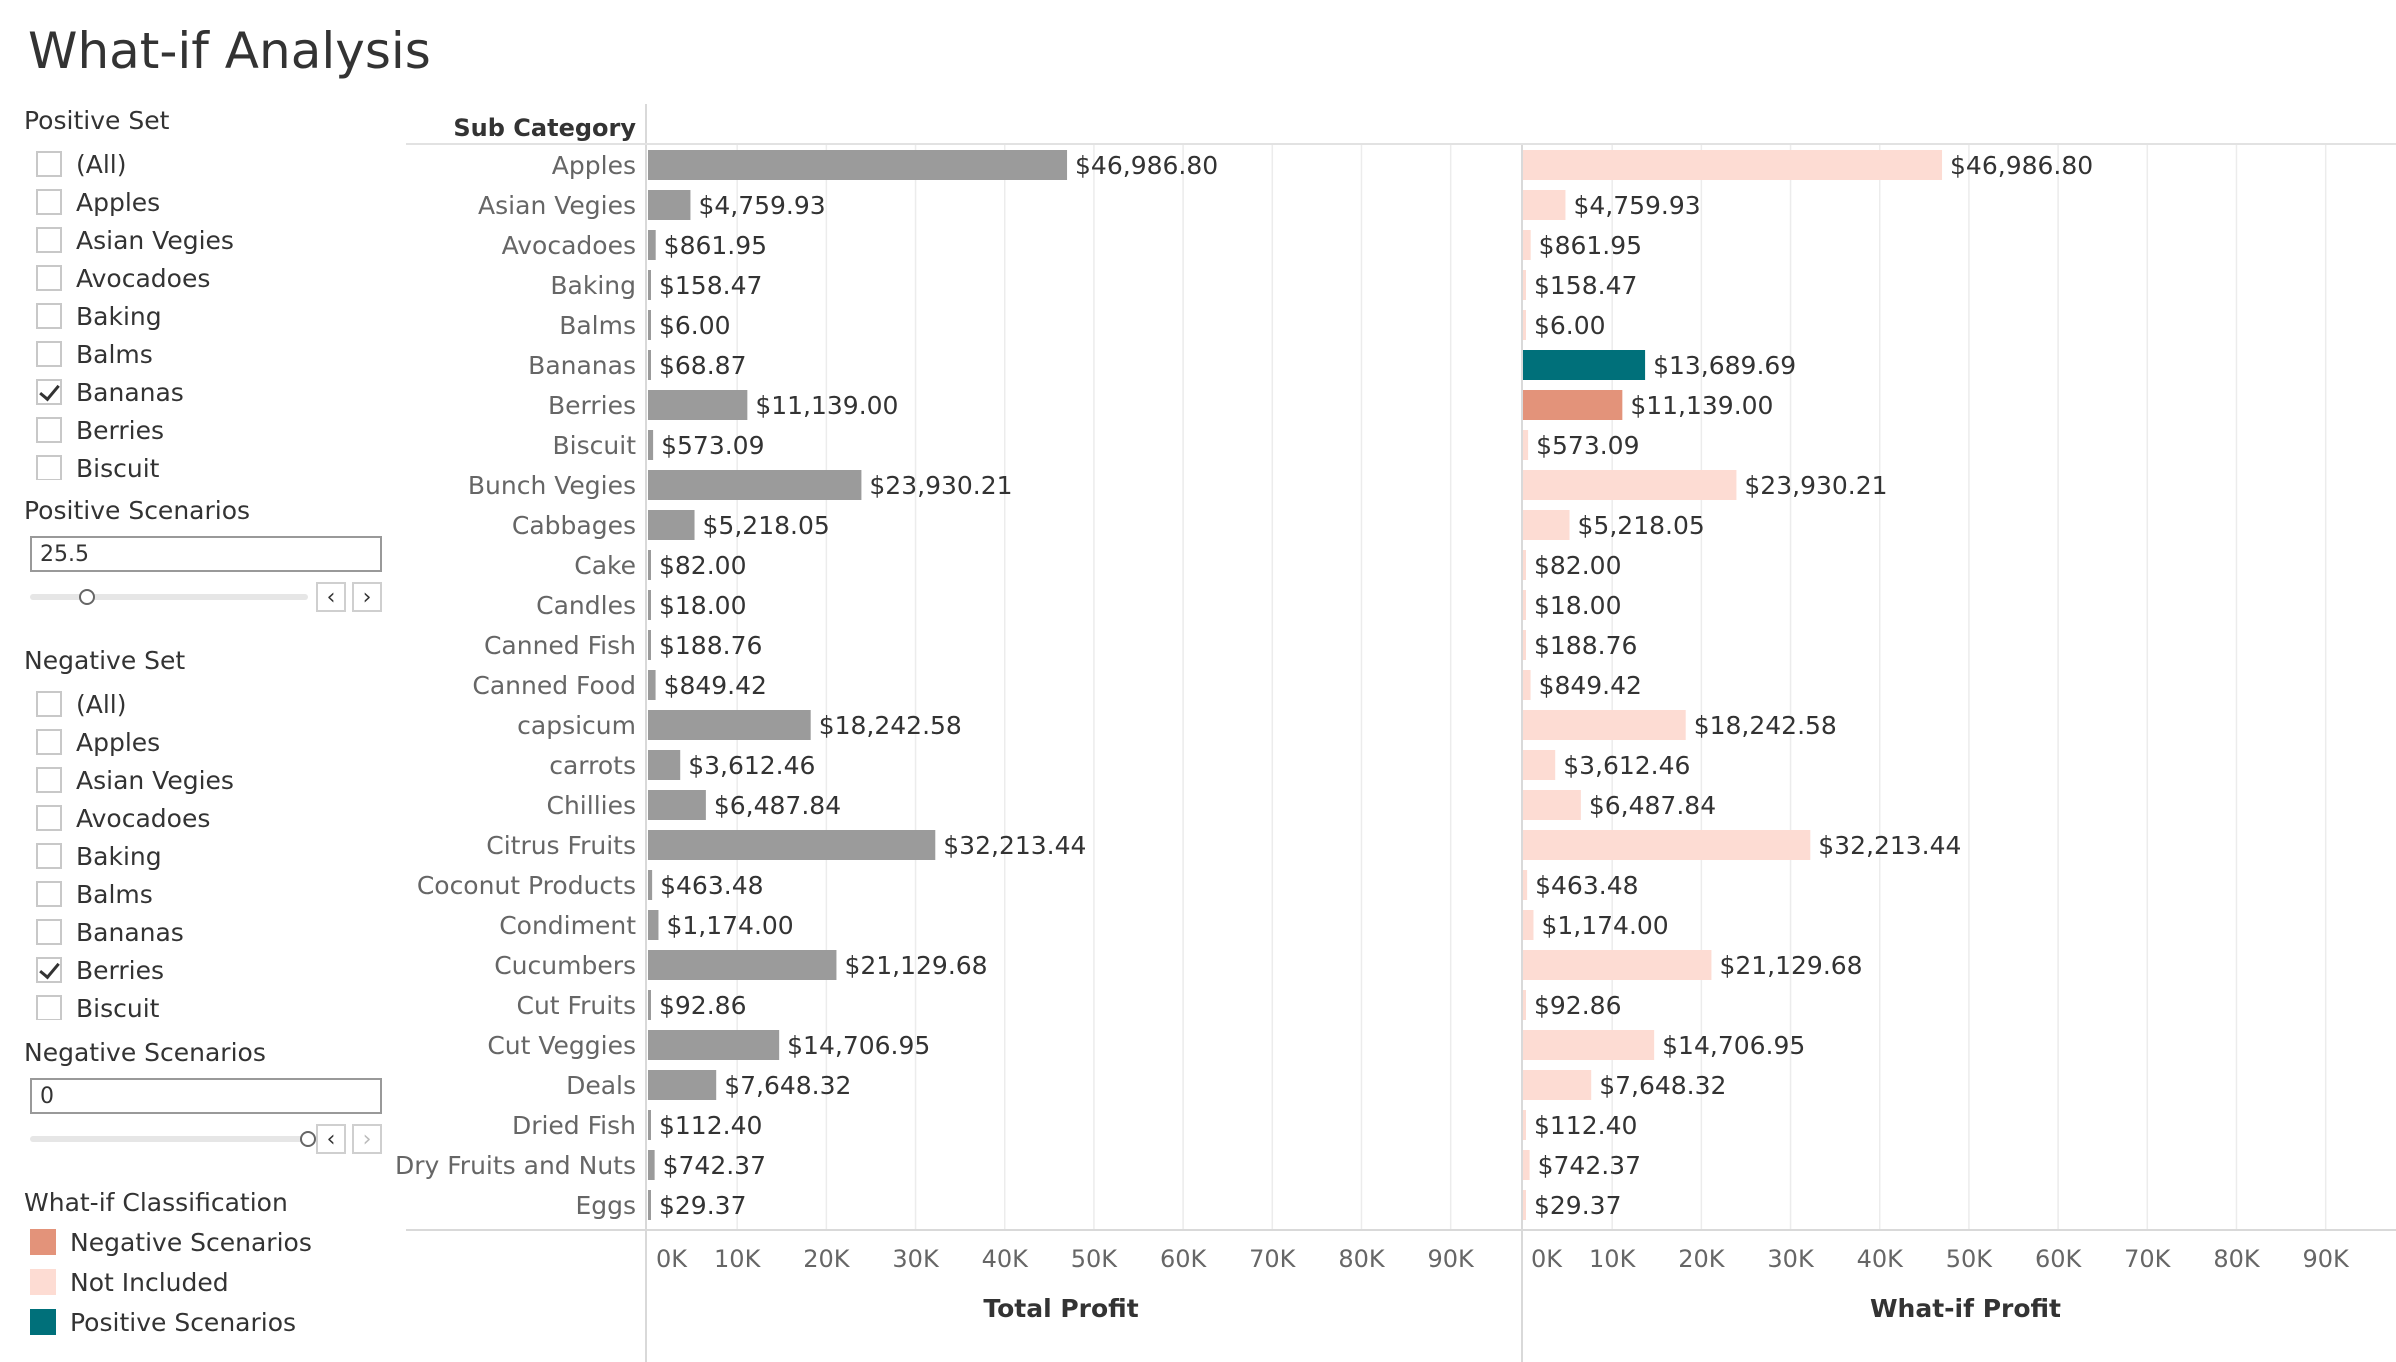 The height and width of the screenshot is (1362, 2396). What do you see at coordinates (171, 1242) in the screenshot?
I see `legend-item-negative: Negative Scenarios` at bounding box center [171, 1242].